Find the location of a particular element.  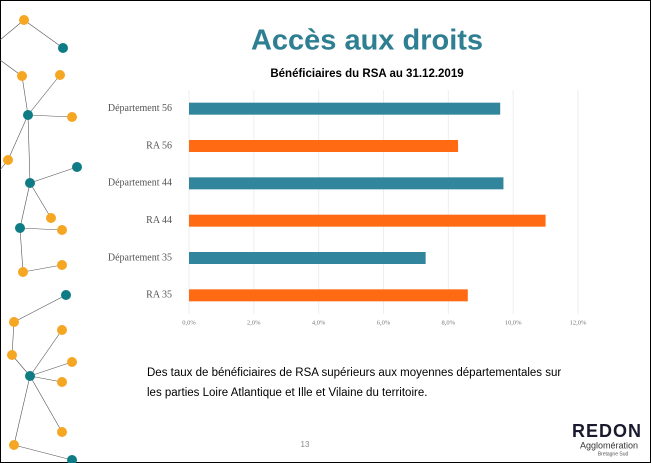

decoration is located at coordinates (41, 239).